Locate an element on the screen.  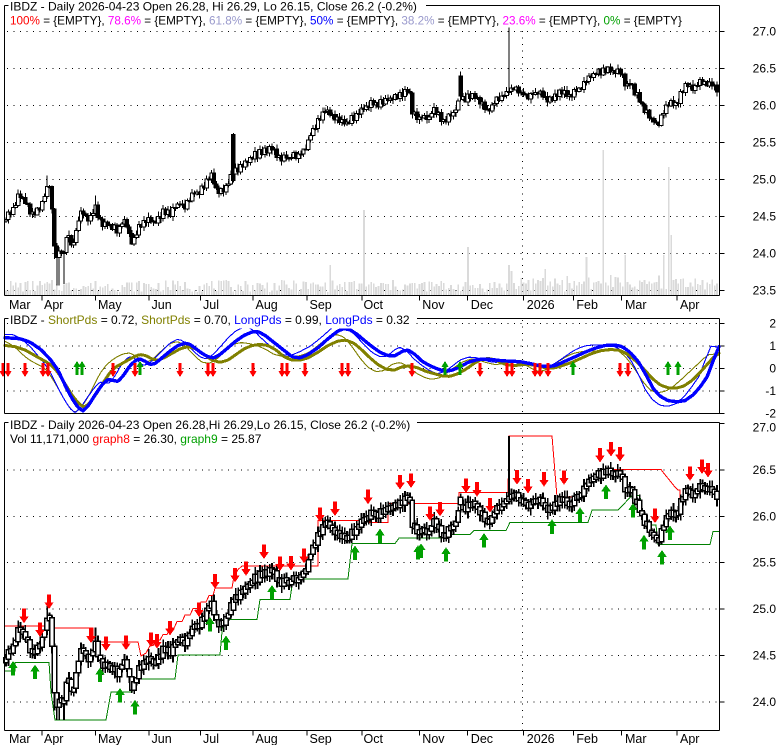
svg-text: 0 is located at coordinates (772, 369).